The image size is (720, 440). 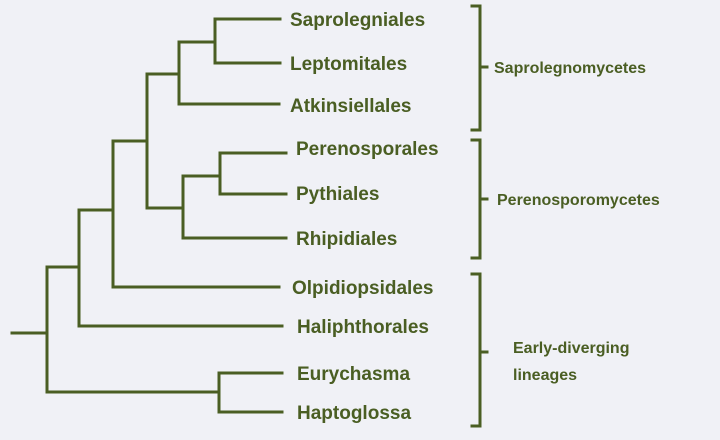 I want to click on taxon-label-haptoglossa: Haptoglossa, so click(x=354, y=413).